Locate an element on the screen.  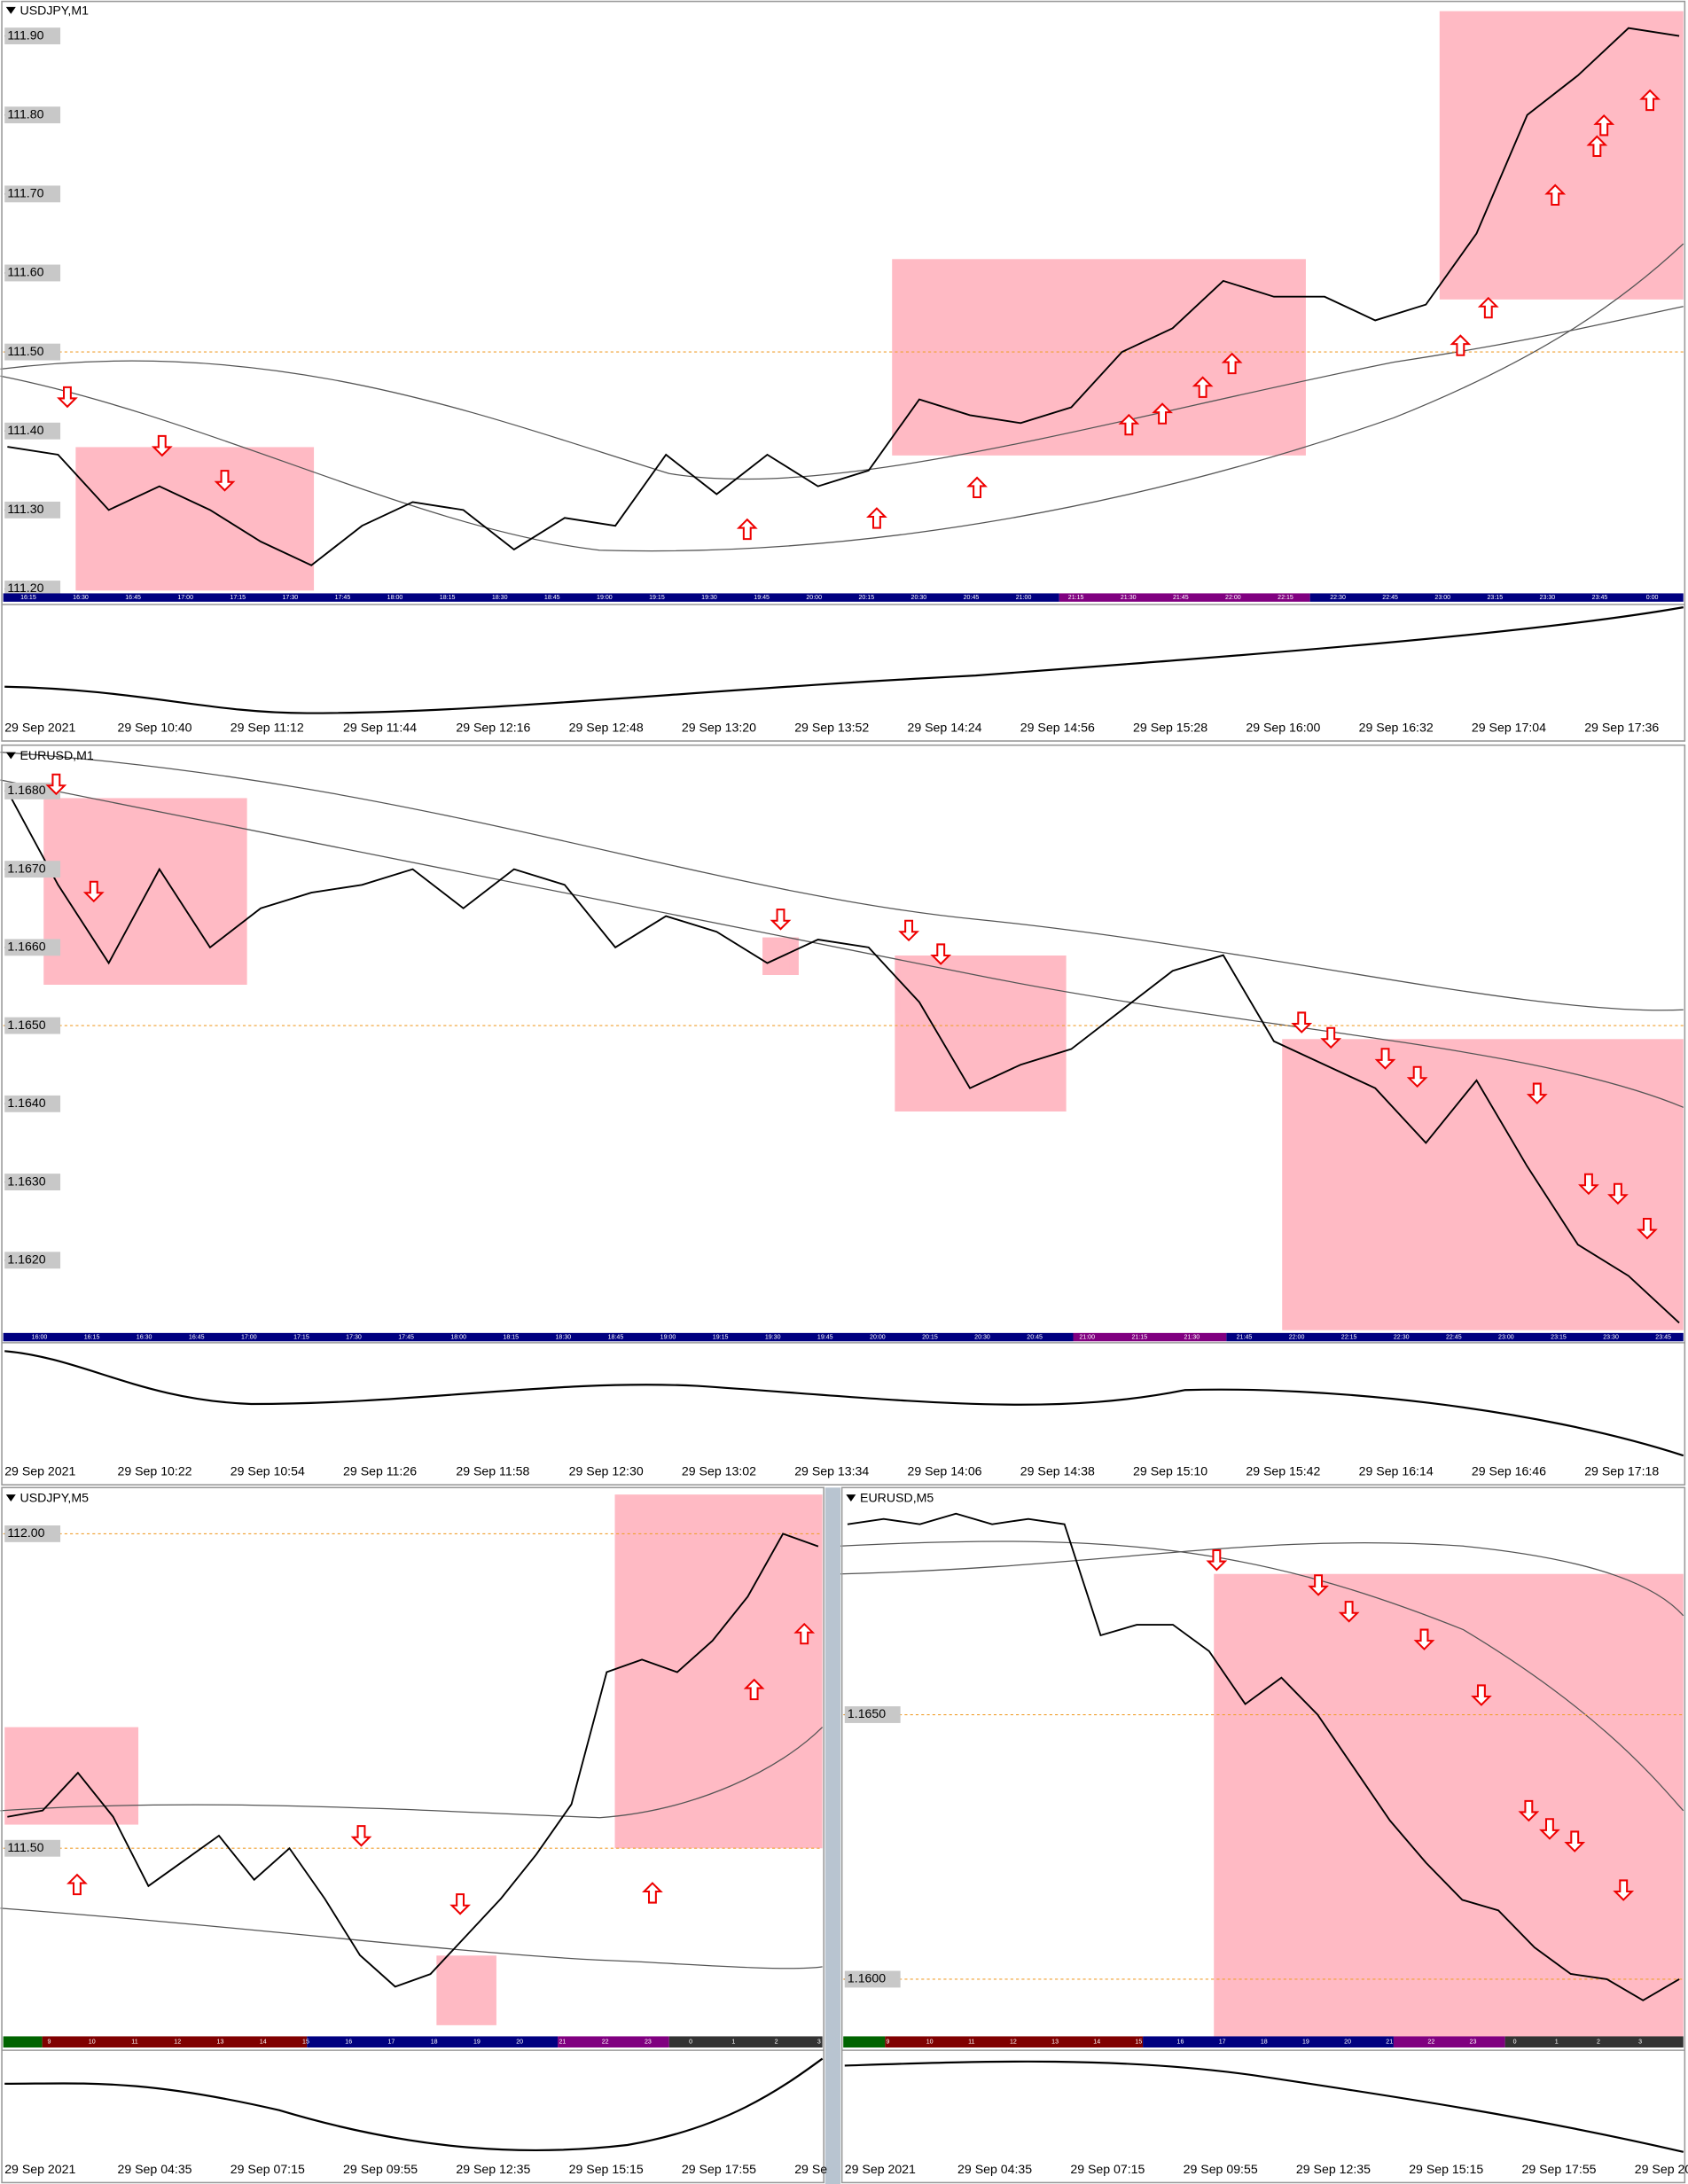
time-label: 29 Sep 13:34 is located at coordinates (831, 1471).